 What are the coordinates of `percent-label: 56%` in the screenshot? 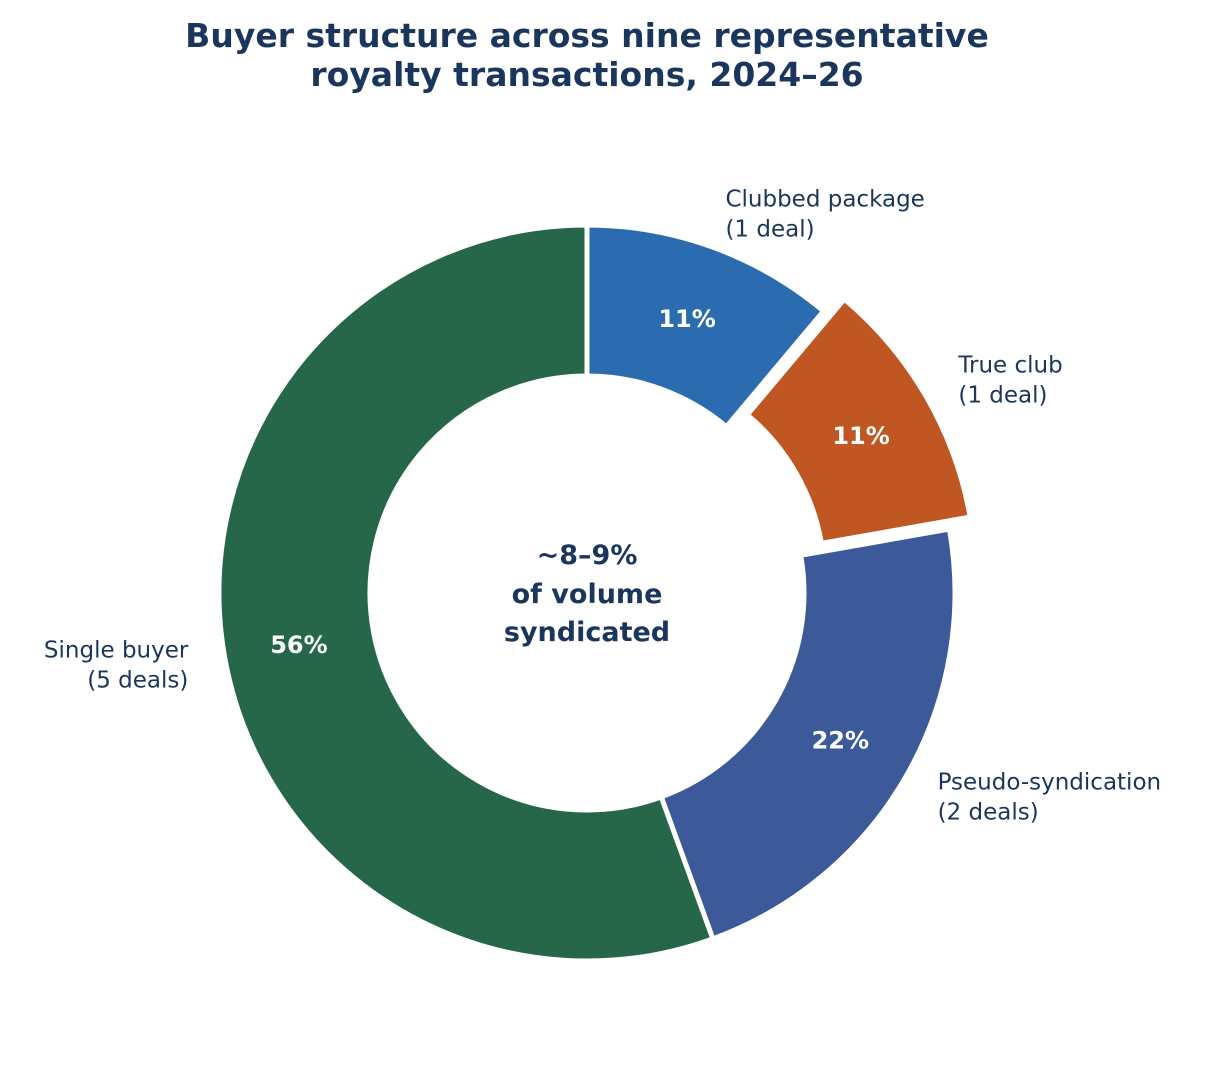 It's located at (298, 645).